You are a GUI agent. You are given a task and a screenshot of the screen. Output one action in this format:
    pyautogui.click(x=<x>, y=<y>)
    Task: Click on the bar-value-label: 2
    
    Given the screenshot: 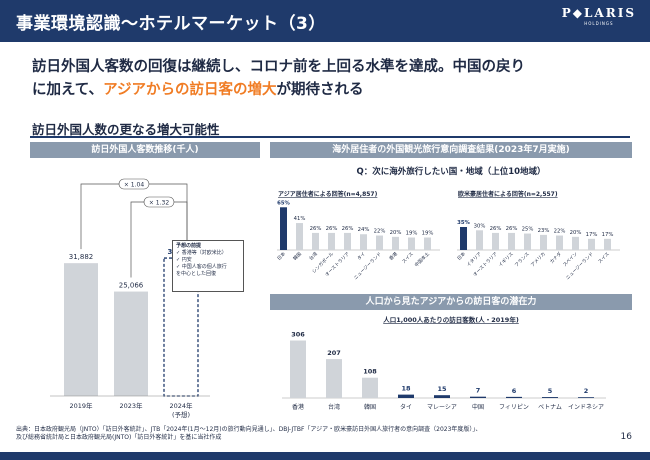 What is the action you would take?
    pyautogui.click(x=586, y=391)
    